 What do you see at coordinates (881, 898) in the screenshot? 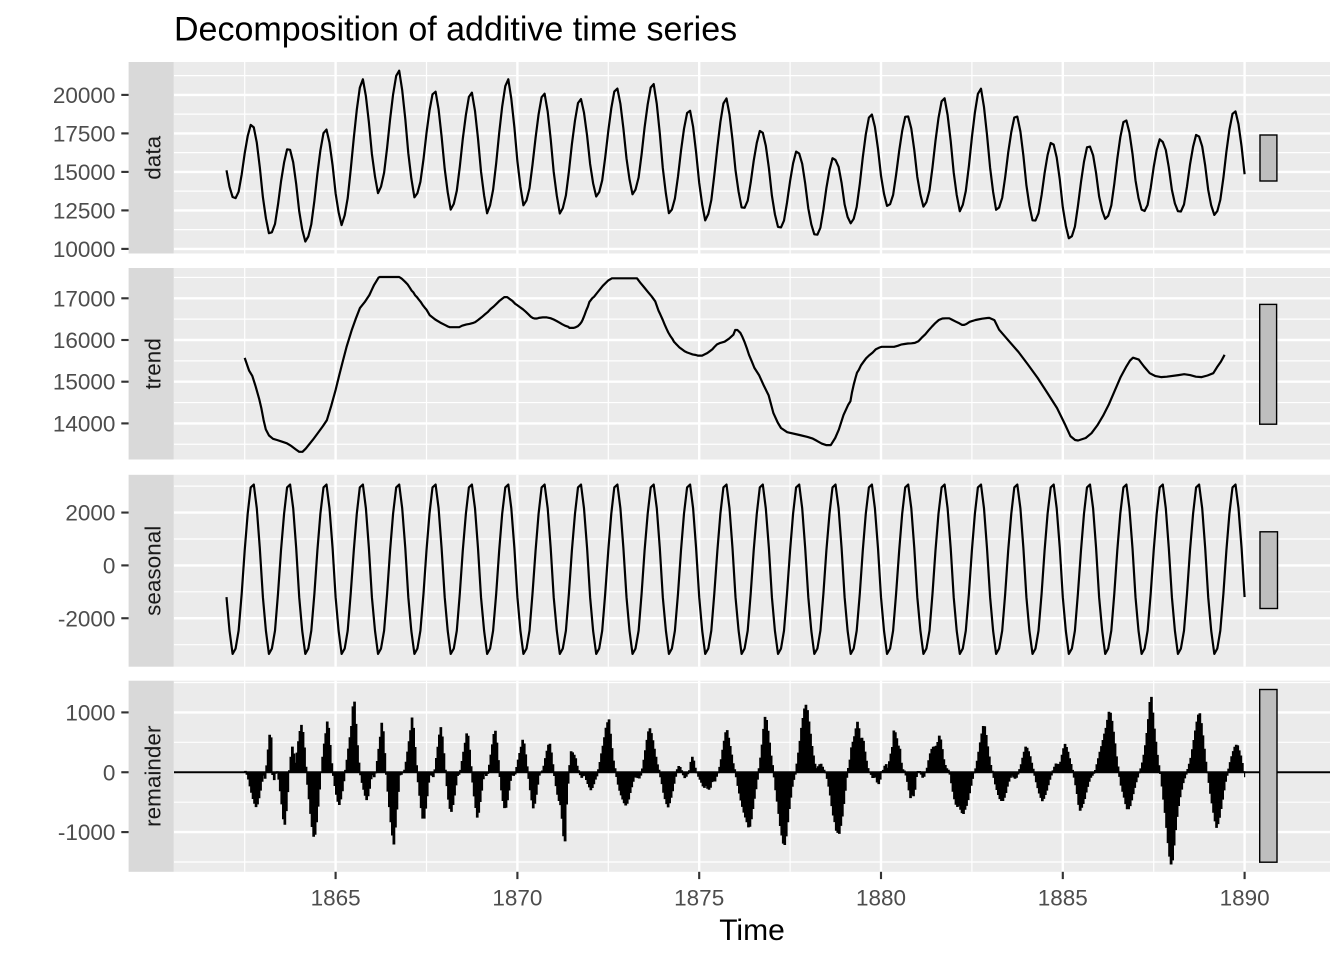
I see `svg-text: 1880` at bounding box center [881, 898].